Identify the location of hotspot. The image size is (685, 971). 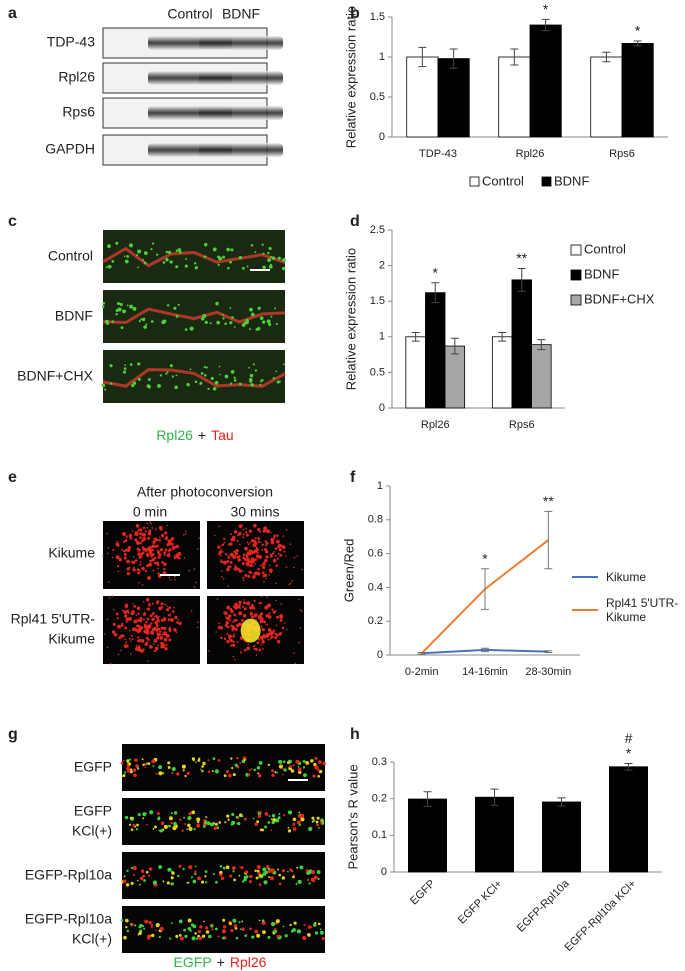
(250, 630).